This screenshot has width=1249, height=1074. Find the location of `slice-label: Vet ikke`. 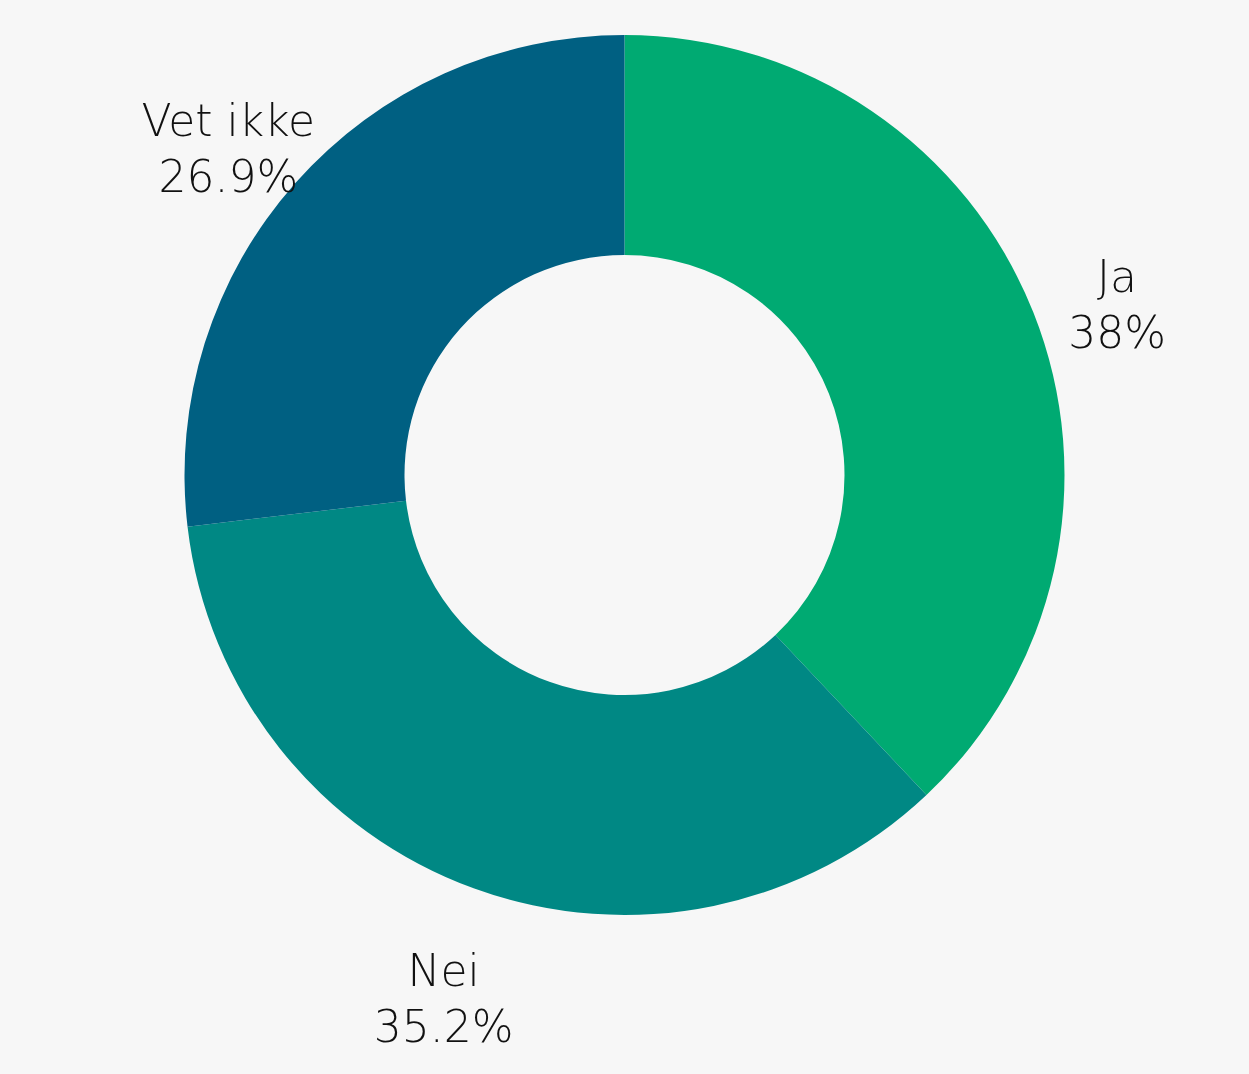

slice-label: Vet ikke is located at coordinates (228, 120).